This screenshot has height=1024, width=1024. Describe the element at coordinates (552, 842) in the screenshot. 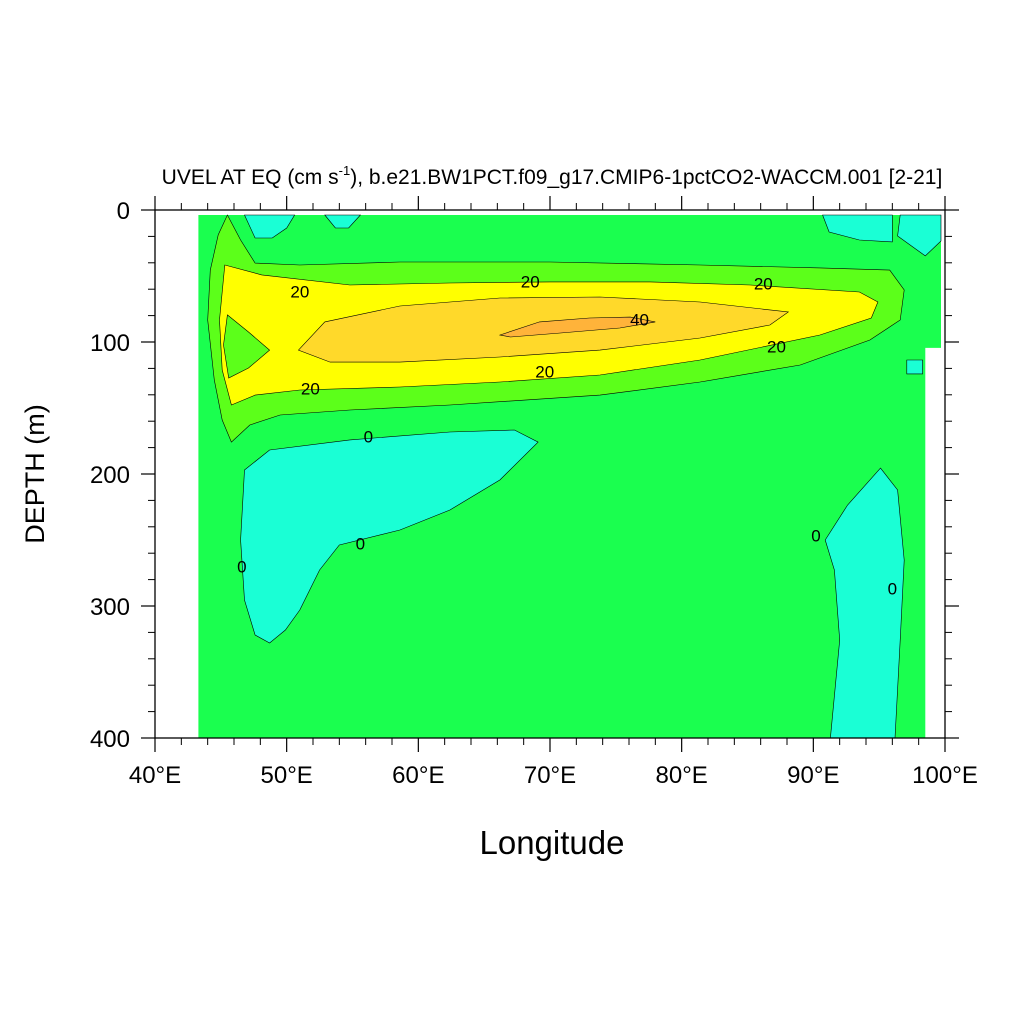

I see `x-axis-title: Longitude` at that location.